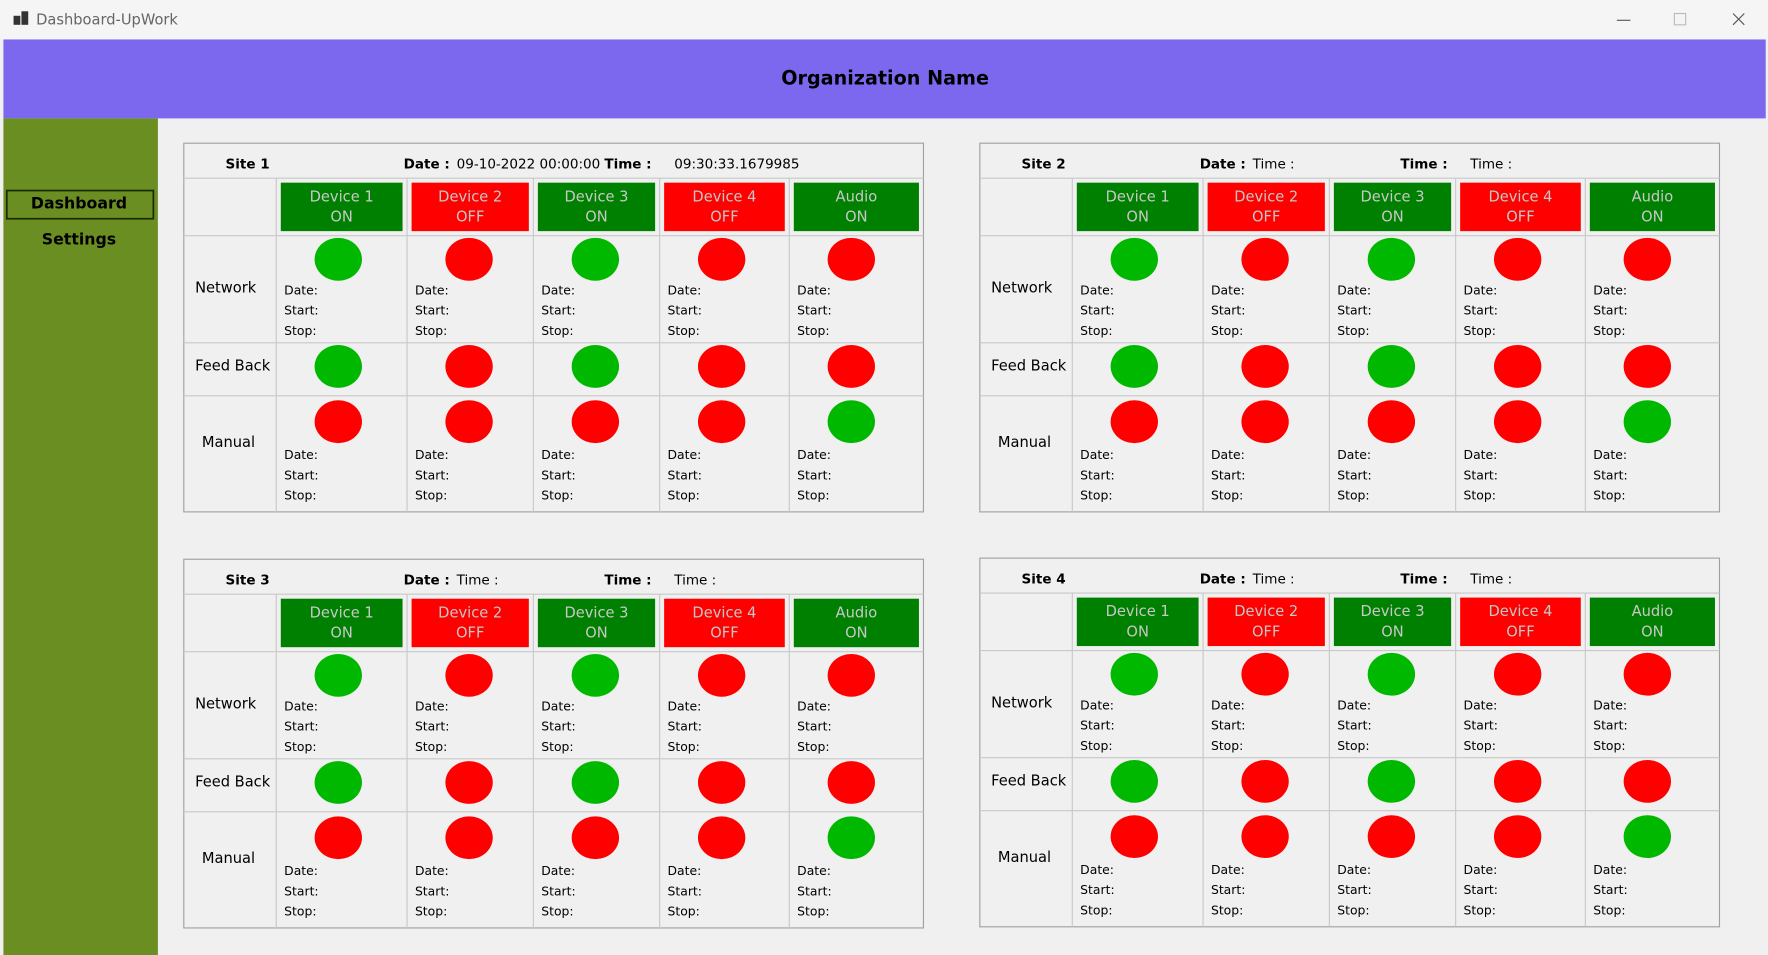 This screenshot has width=1768, height=955. Describe the element at coordinates (1273, 165) in the screenshot. I see `date-value: Time :` at that location.